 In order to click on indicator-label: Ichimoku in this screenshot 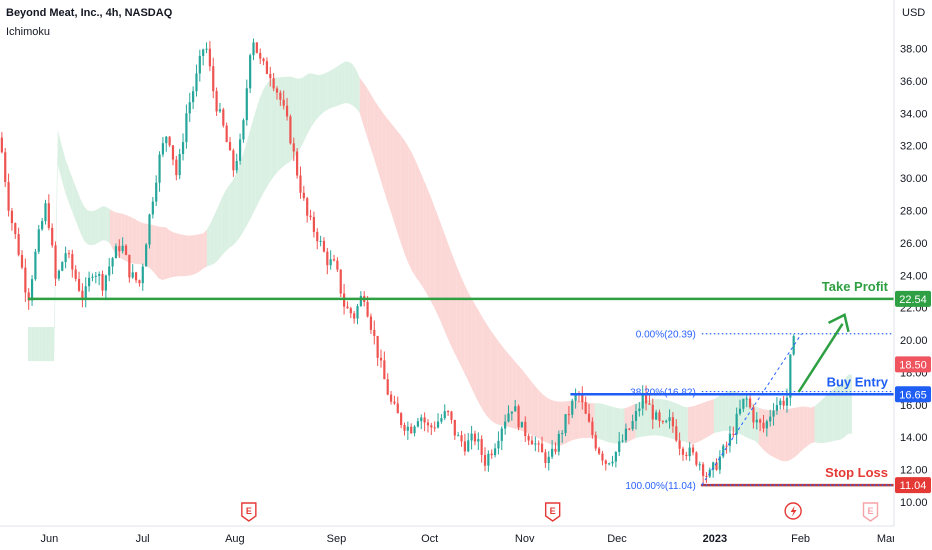, I will do `click(28, 32)`.